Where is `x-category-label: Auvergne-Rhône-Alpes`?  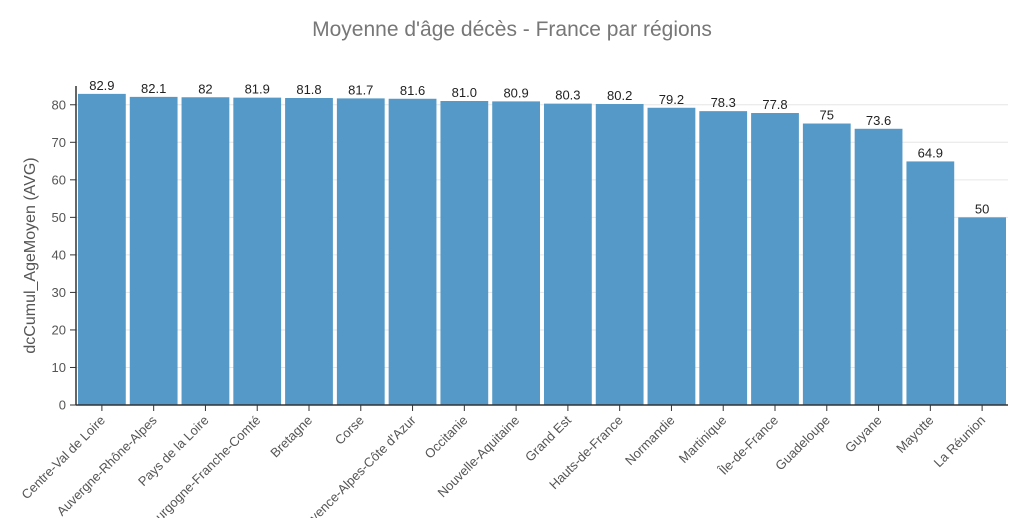
x-category-label: Auvergne-Rhône-Alpes is located at coordinates (107, 465).